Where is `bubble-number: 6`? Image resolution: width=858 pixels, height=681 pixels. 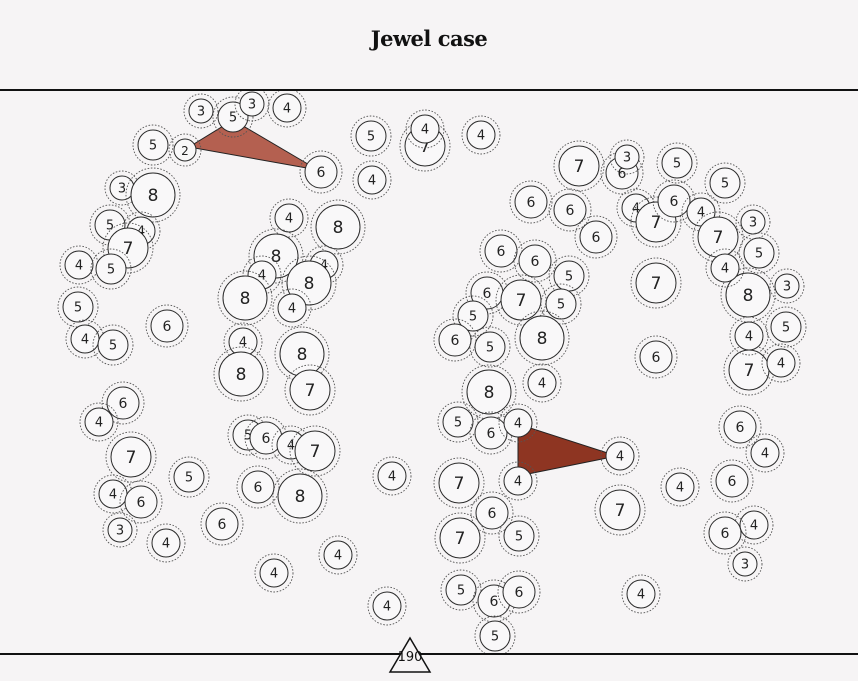 bubble-number: 6 is located at coordinates (487, 294).